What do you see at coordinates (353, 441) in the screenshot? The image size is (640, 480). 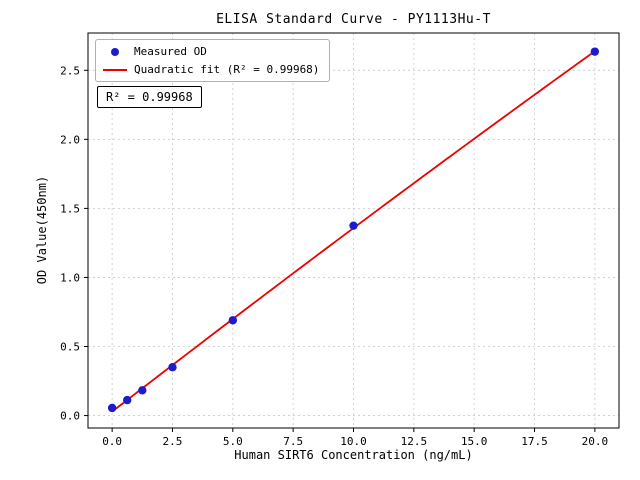 I see `x-tick-label: 10.0` at bounding box center [353, 441].